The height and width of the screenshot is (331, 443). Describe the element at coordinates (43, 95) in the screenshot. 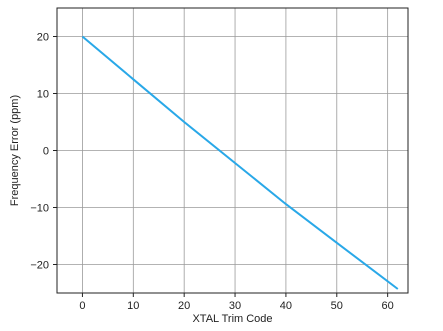

I see `y-tick-label: 10` at that location.